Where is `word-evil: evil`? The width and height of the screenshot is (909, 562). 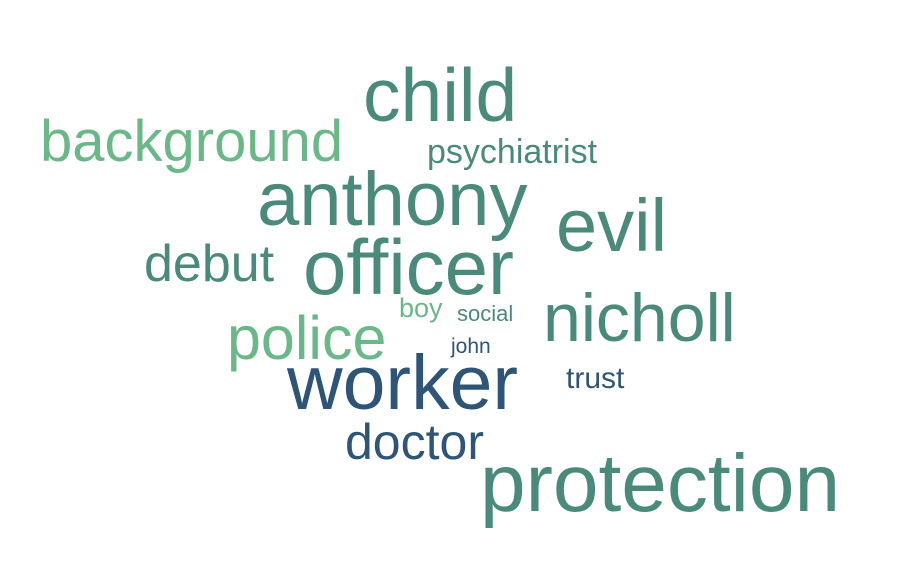
word-evil: evil is located at coordinates (612, 225).